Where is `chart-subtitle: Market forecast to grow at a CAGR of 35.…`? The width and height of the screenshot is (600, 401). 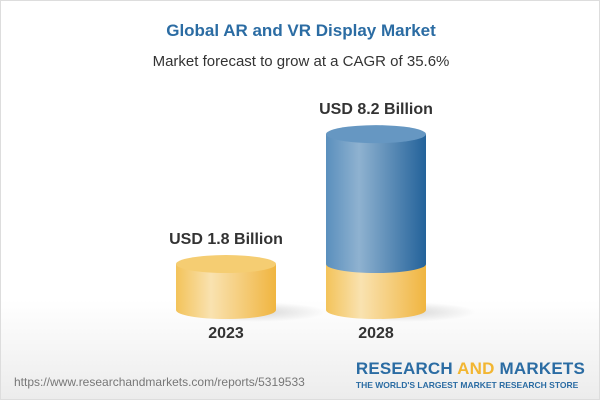
chart-subtitle: Market forecast to grow at a CAGR of 35.… is located at coordinates (301, 61).